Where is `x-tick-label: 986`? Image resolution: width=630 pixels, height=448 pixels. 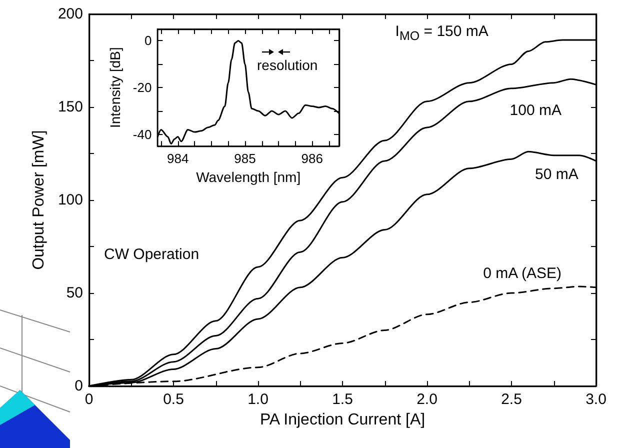
x-tick-label: 986 is located at coordinates (312, 158).